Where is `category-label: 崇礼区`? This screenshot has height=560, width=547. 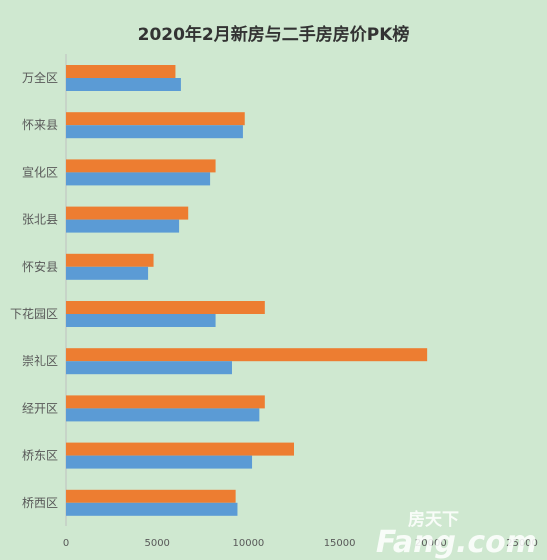
category-label: 崇礼区 is located at coordinates (40, 360).